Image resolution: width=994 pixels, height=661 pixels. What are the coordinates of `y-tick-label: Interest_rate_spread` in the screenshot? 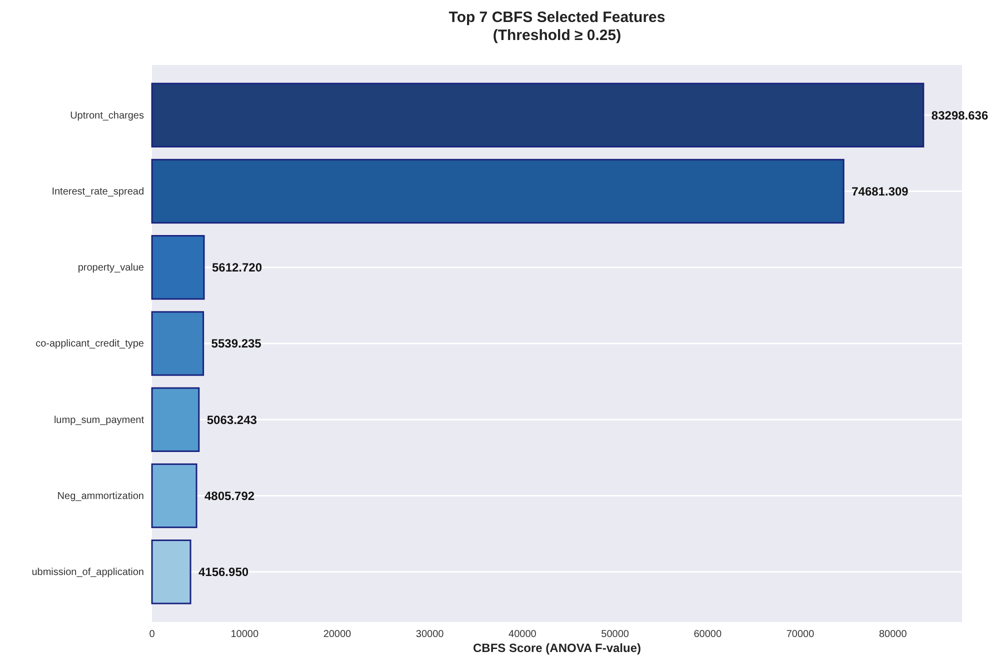 It's located at (98, 192).